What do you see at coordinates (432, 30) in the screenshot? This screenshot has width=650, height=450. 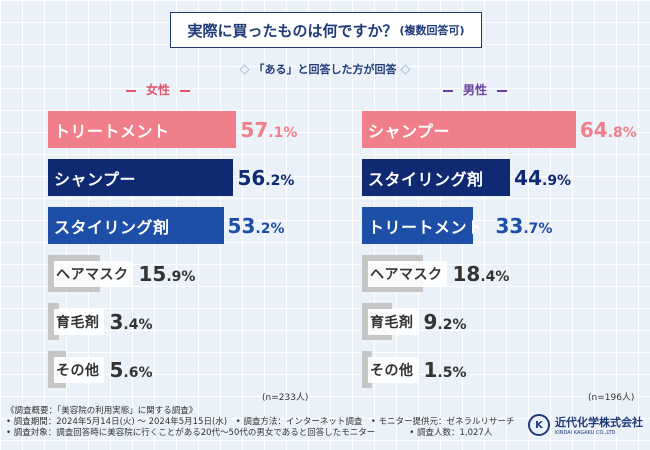 I see `title-sub: (複数回答可)` at bounding box center [432, 30].